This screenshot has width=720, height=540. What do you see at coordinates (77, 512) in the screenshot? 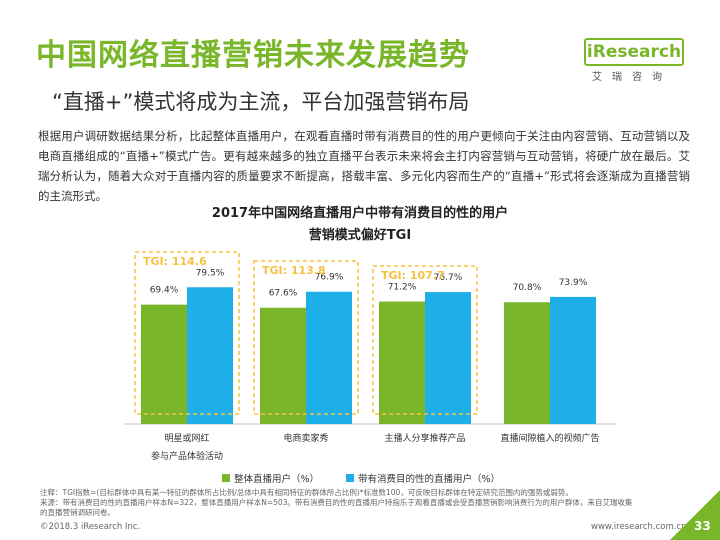
I see `footnote-line: 的直播营销调研问卷。` at bounding box center [77, 512].